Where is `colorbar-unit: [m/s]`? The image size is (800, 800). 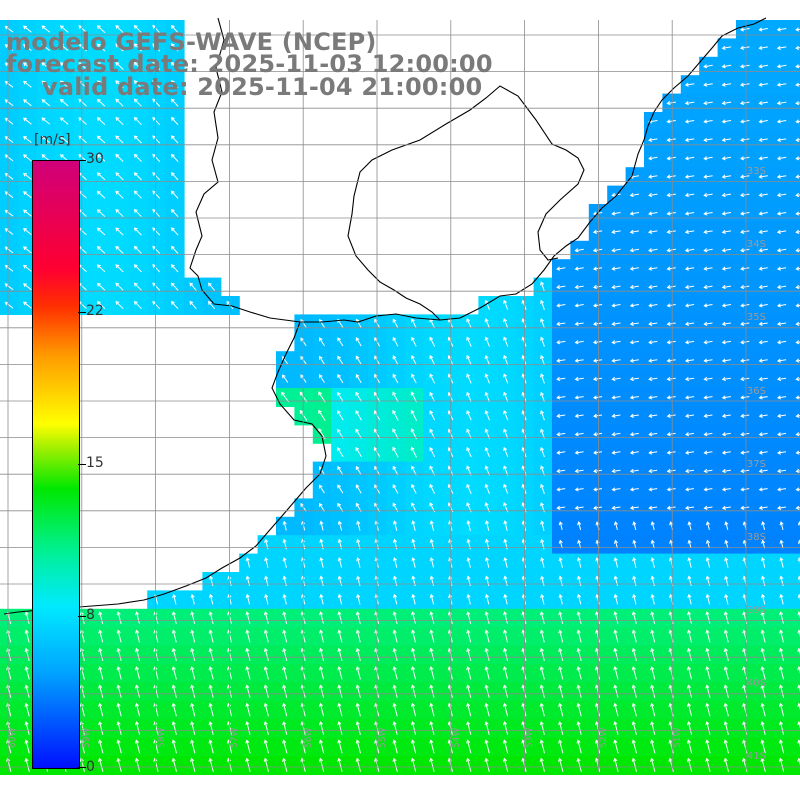
colorbar-unit: [m/s] is located at coordinates (52, 140).